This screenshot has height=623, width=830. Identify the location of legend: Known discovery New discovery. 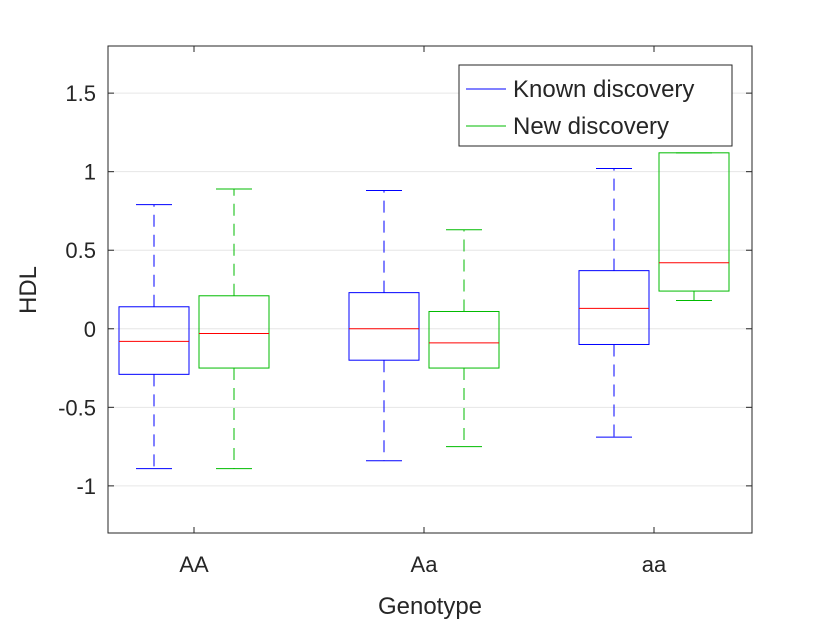
(595, 105).